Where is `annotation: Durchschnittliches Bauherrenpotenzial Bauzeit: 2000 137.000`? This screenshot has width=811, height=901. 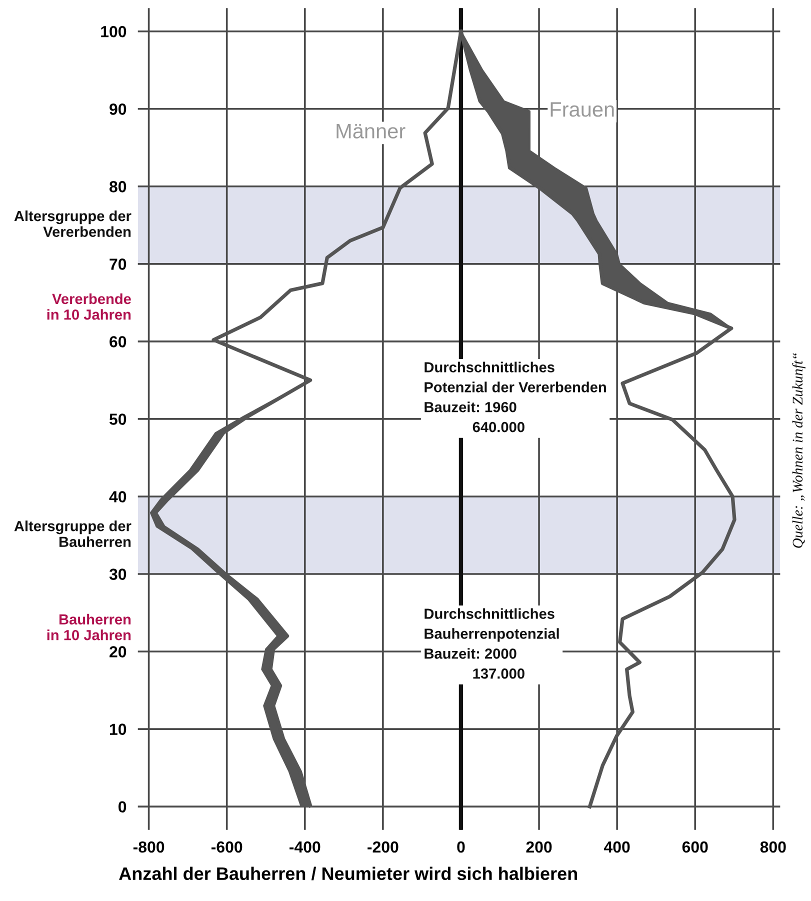 annotation: Durchschnittliches Bauherrenpotenzial Bauzeit: 2000 137.000 is located at coordinates (491, 643).